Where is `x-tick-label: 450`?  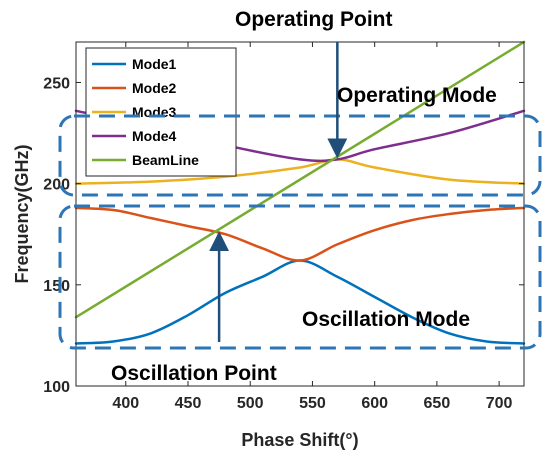 x-tick-label: 450 is located at coordinates (188, 403).